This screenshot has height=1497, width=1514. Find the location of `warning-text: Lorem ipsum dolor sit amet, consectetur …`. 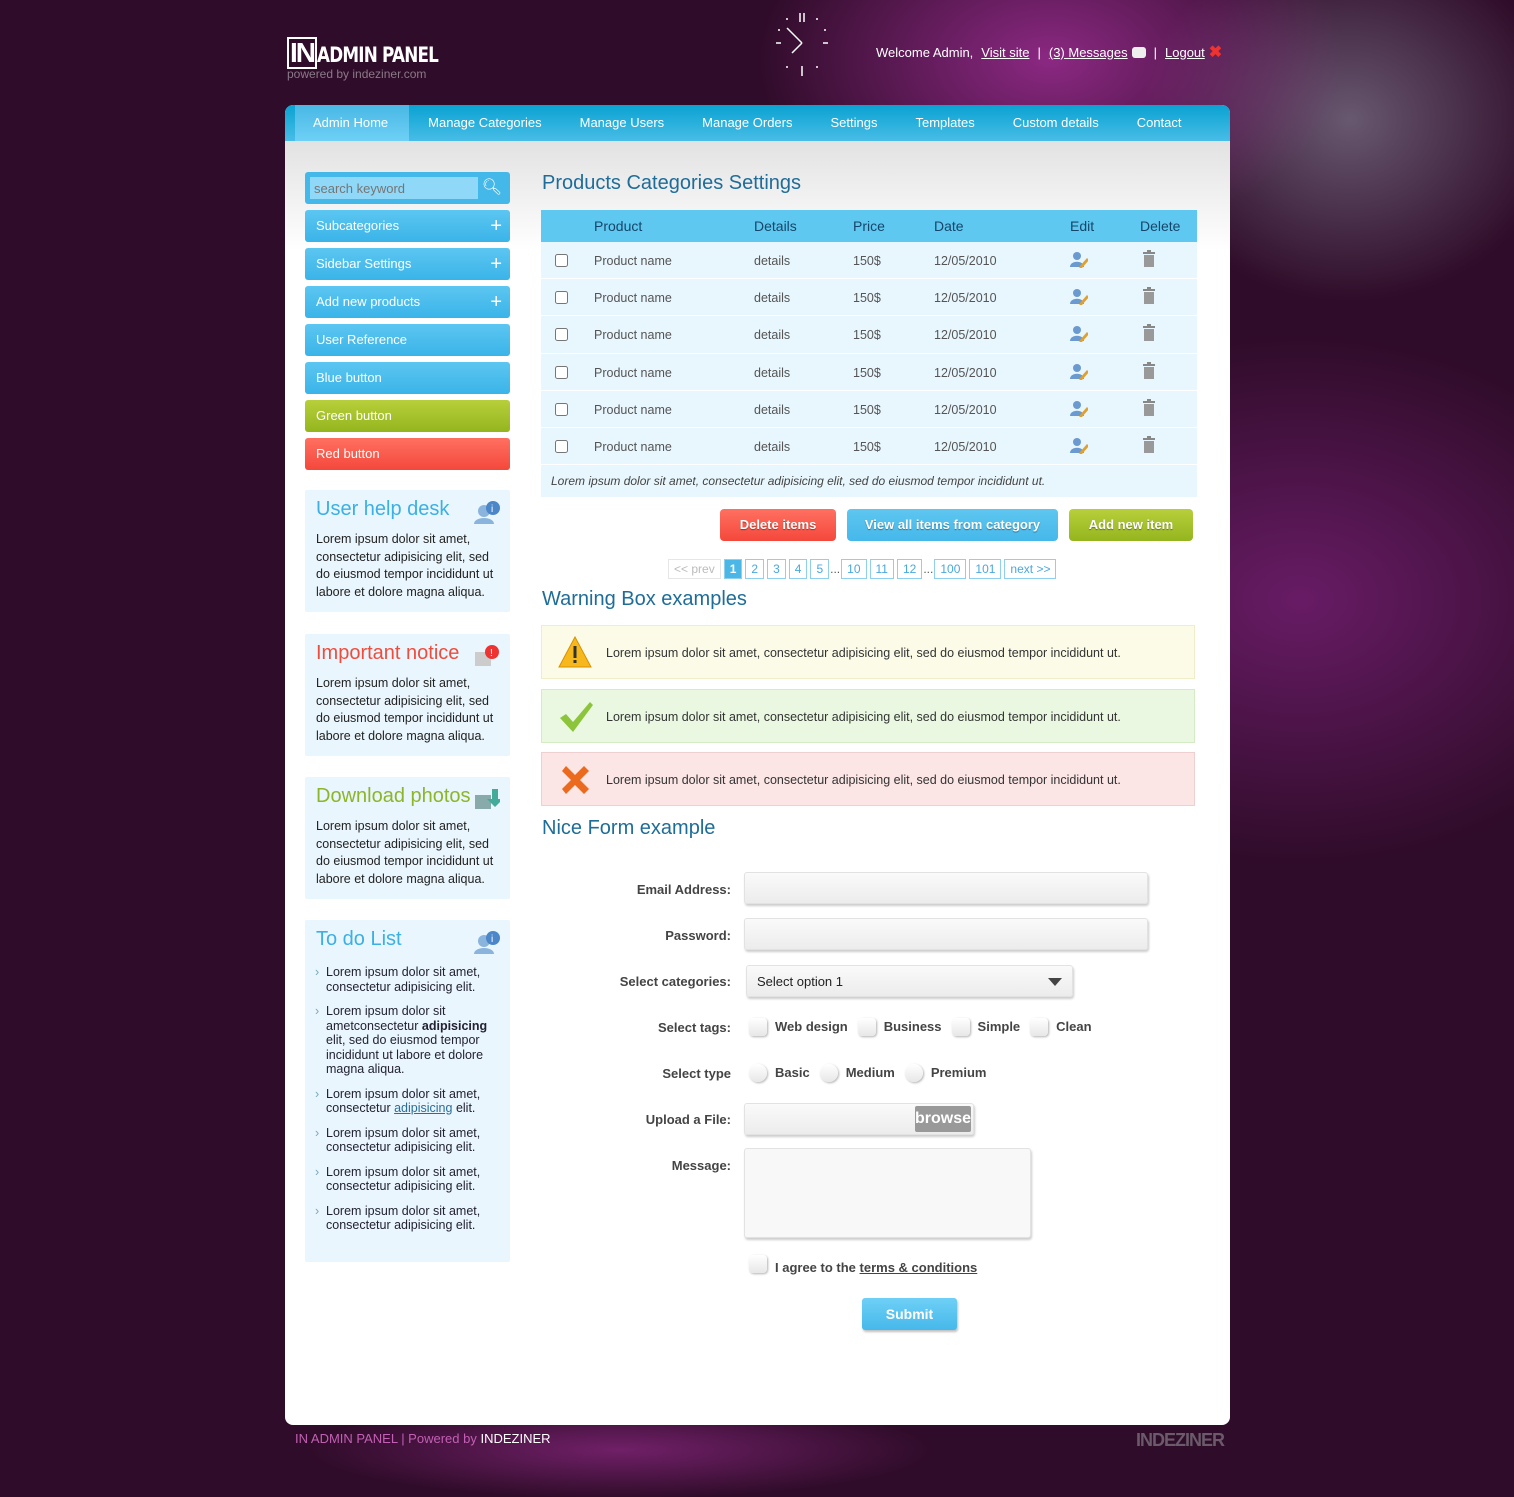

warning-text: Lorem ipsum dolor sit amet, consectetur … is located at coordinates (863, 653).